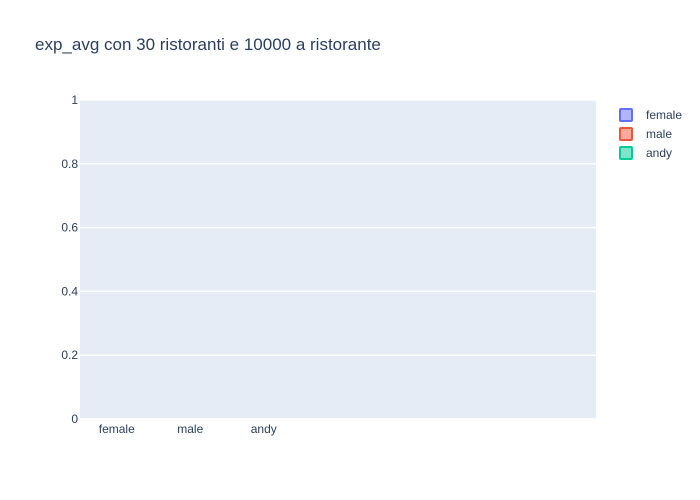 The height and width of the screenshot is (500, 700). What do you see at coordinates (69, 164) in the screenshot?
I see `y-tick-label: 0.8` at bounding box center [69, 164].